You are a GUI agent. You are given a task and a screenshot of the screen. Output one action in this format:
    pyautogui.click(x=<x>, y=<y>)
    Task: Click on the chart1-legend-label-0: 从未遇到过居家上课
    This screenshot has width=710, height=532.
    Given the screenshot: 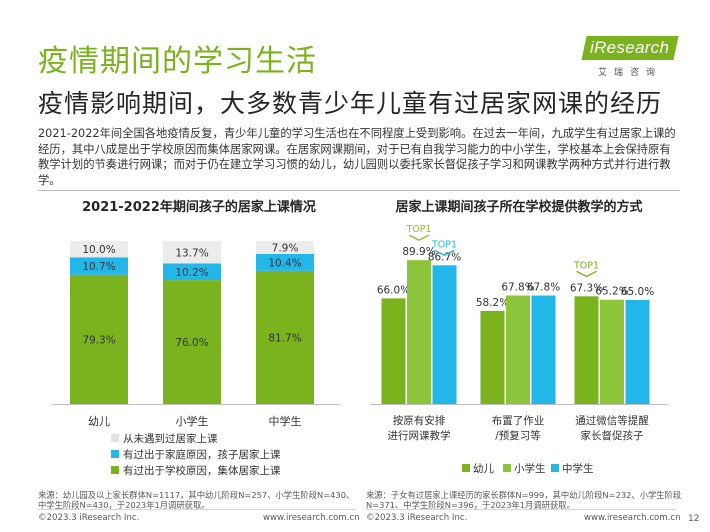 What is the action you would take?
    pyautogui.click(x=170, y=438)
    